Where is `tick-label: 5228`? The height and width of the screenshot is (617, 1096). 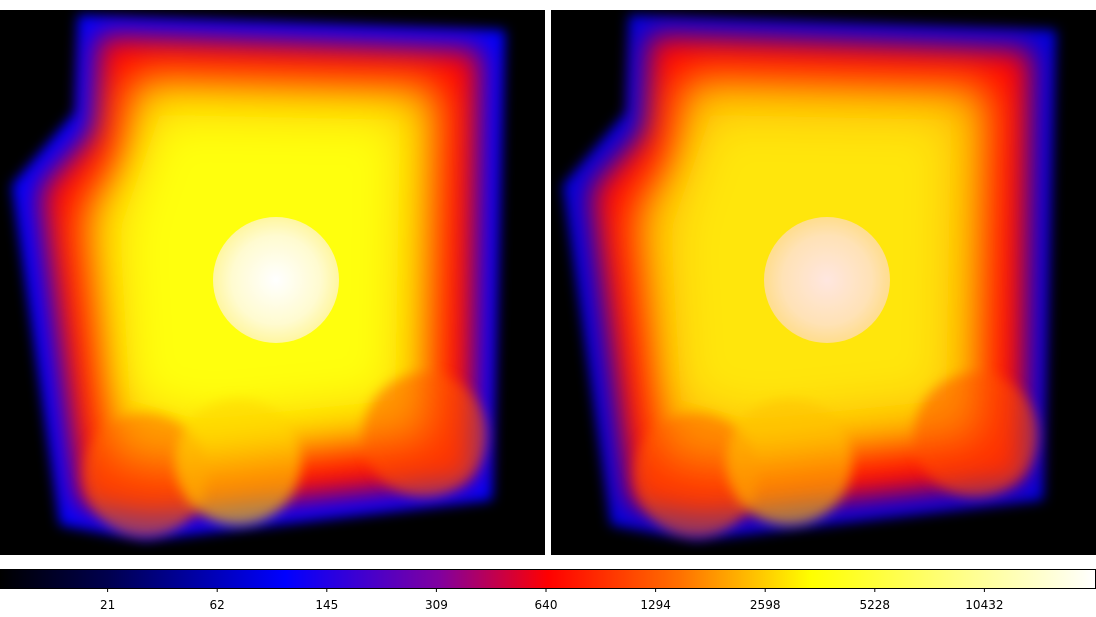
tick-label: 5228 is located at coordinates (875, 605).